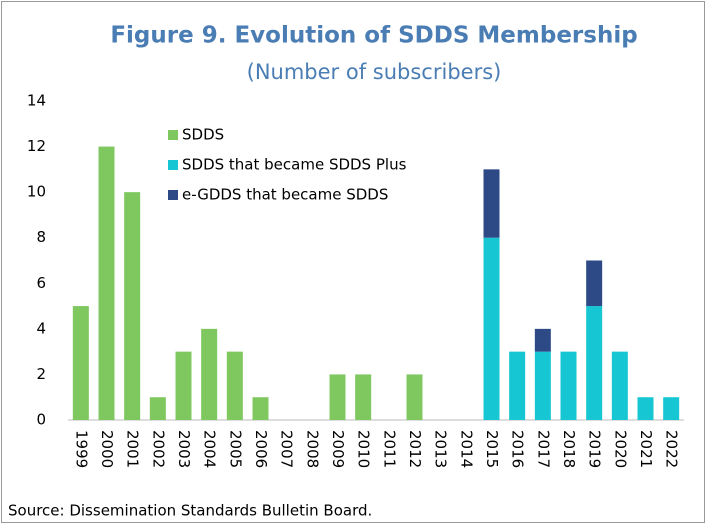 The height and width of the screenshot is (524, 706). What do you see at coordinates (41, 283) in the screenshot?
I see `y-tick-label: 6` at bounding box center [41, 283].